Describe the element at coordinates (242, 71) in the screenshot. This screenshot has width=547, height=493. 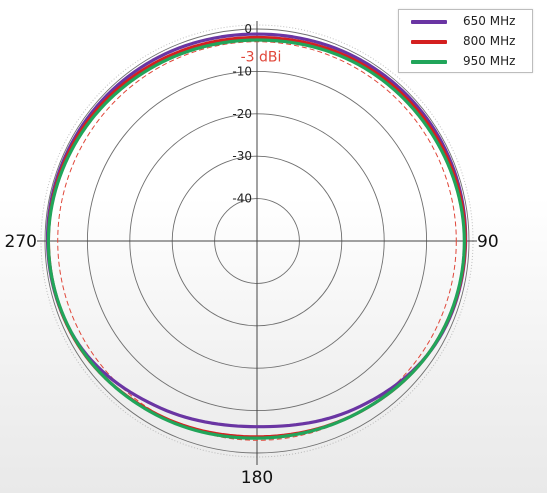
I see `radial-tick-label: -10` at that location.